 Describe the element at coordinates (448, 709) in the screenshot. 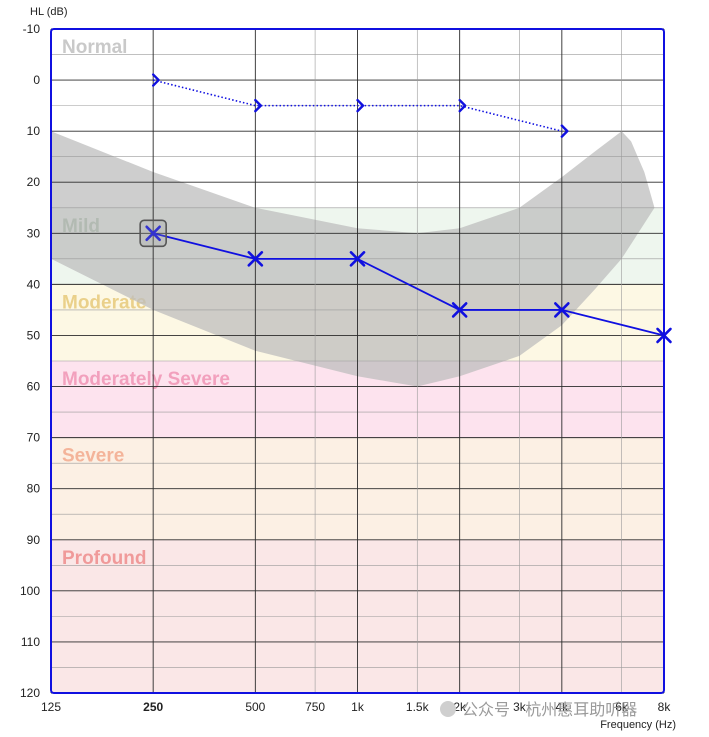

I see `wechat-icon` at that location.